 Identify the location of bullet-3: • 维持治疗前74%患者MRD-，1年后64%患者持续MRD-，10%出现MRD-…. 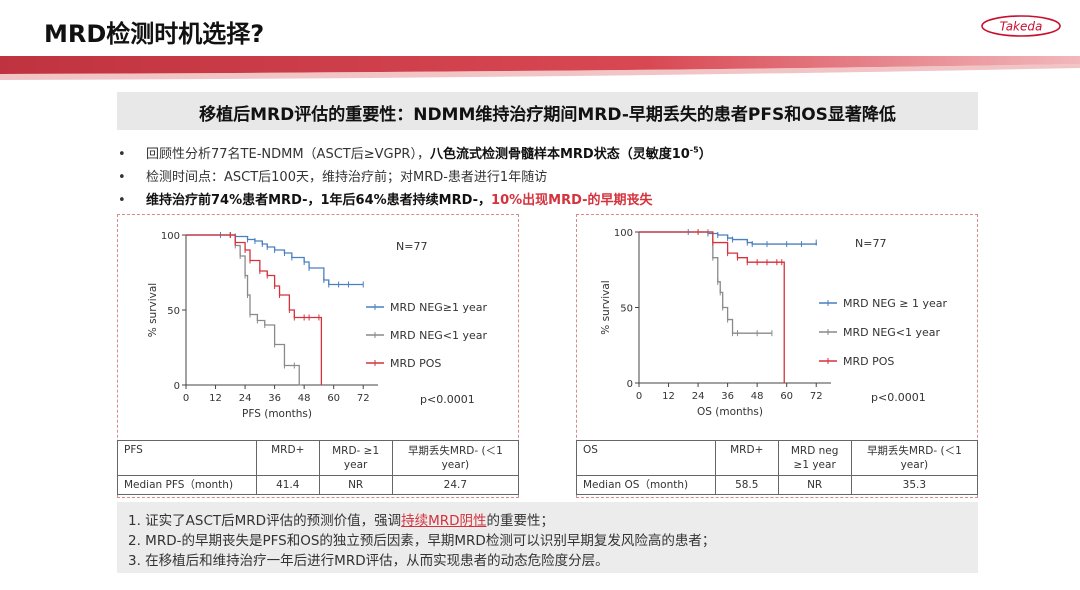
(385, 200).